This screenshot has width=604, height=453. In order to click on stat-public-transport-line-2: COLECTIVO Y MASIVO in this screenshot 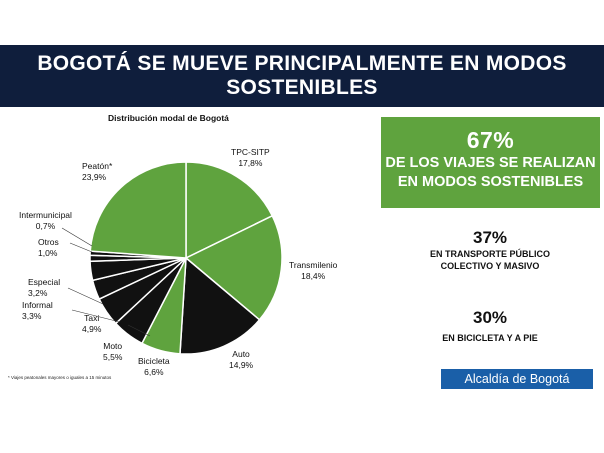, I will do `click(490, 266)`.